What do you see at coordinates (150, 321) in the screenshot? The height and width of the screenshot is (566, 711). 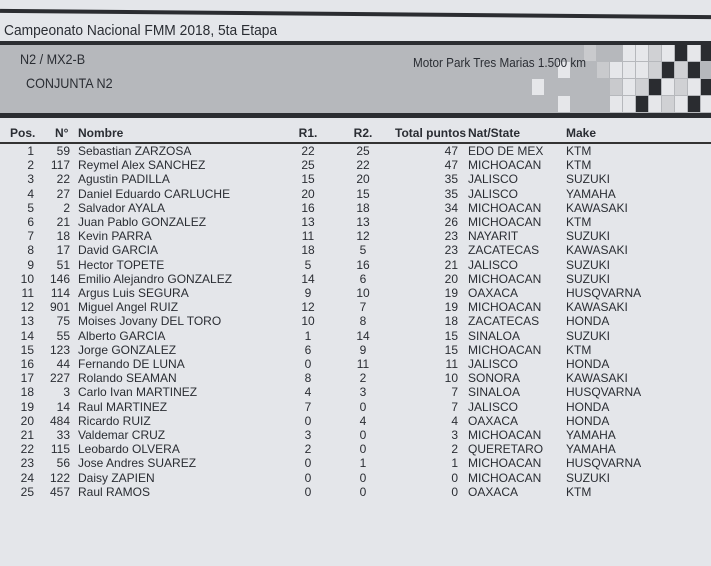 I see `cell-name: Moises Jovany DEL TORO` at bounding box center [150, 321].